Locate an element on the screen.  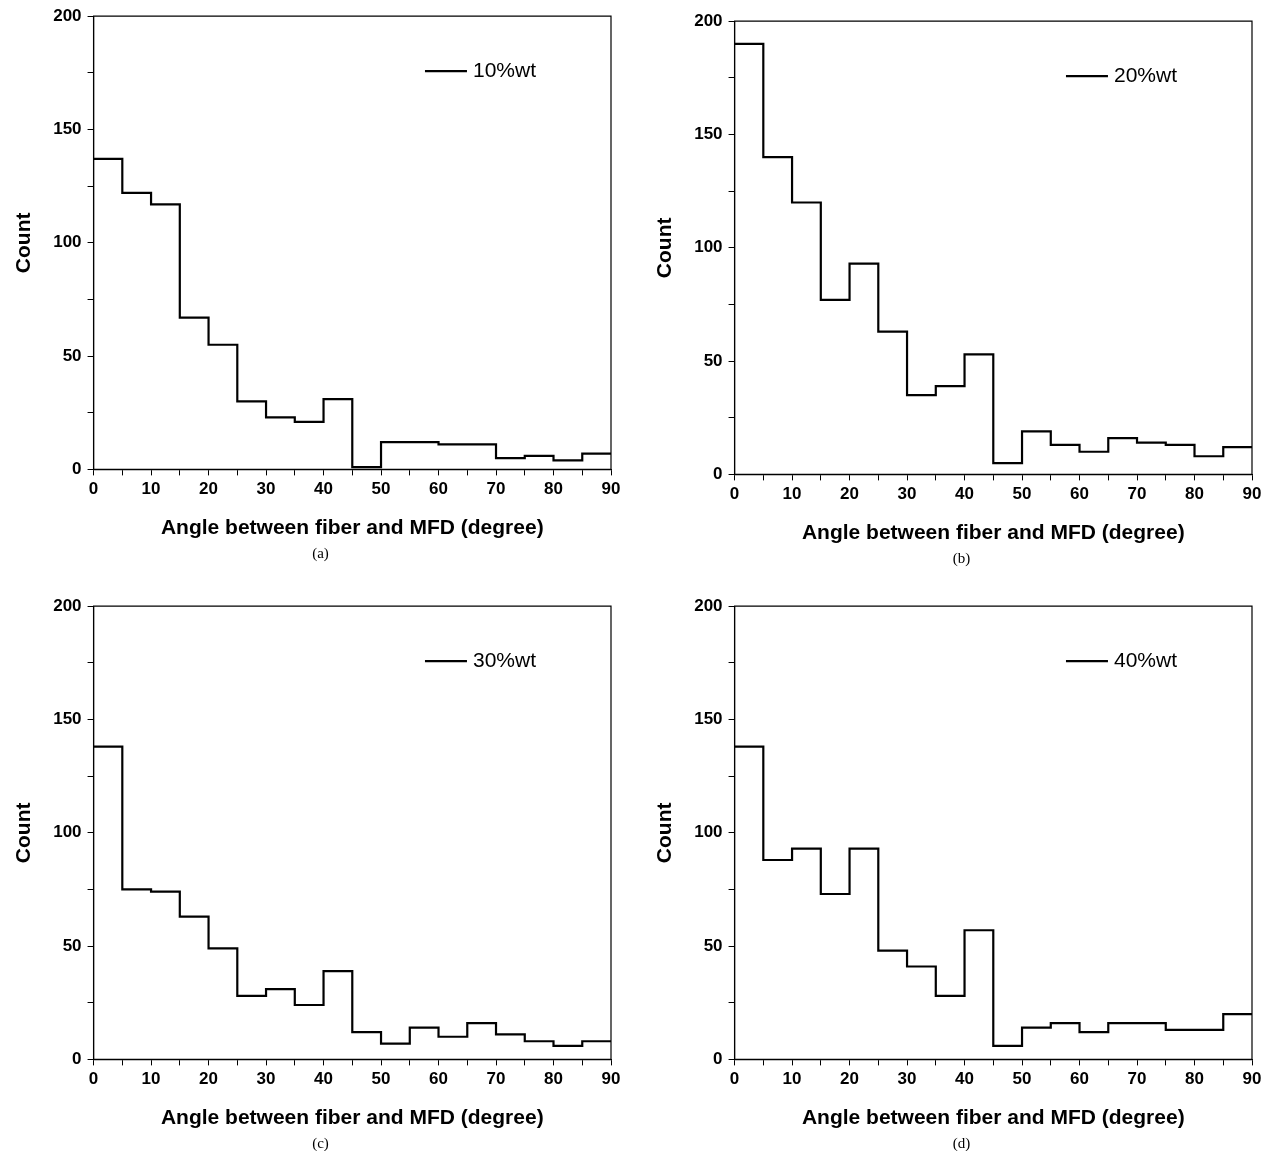
text: (b) is located at coordinates (961, 558).